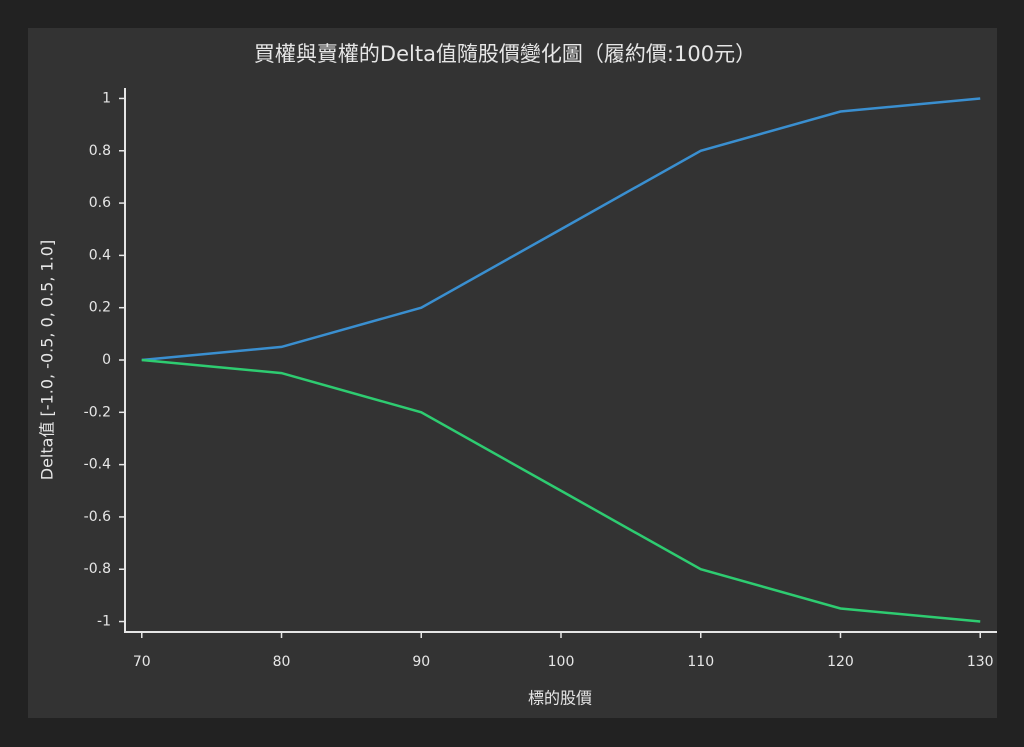  What do you see at coordinates (505, 54) in the screenshot?
I see `chart-title: 買權與賣權的Delta值隨股價變化圖（履約價:100元）` at bounding box center [505, 54].